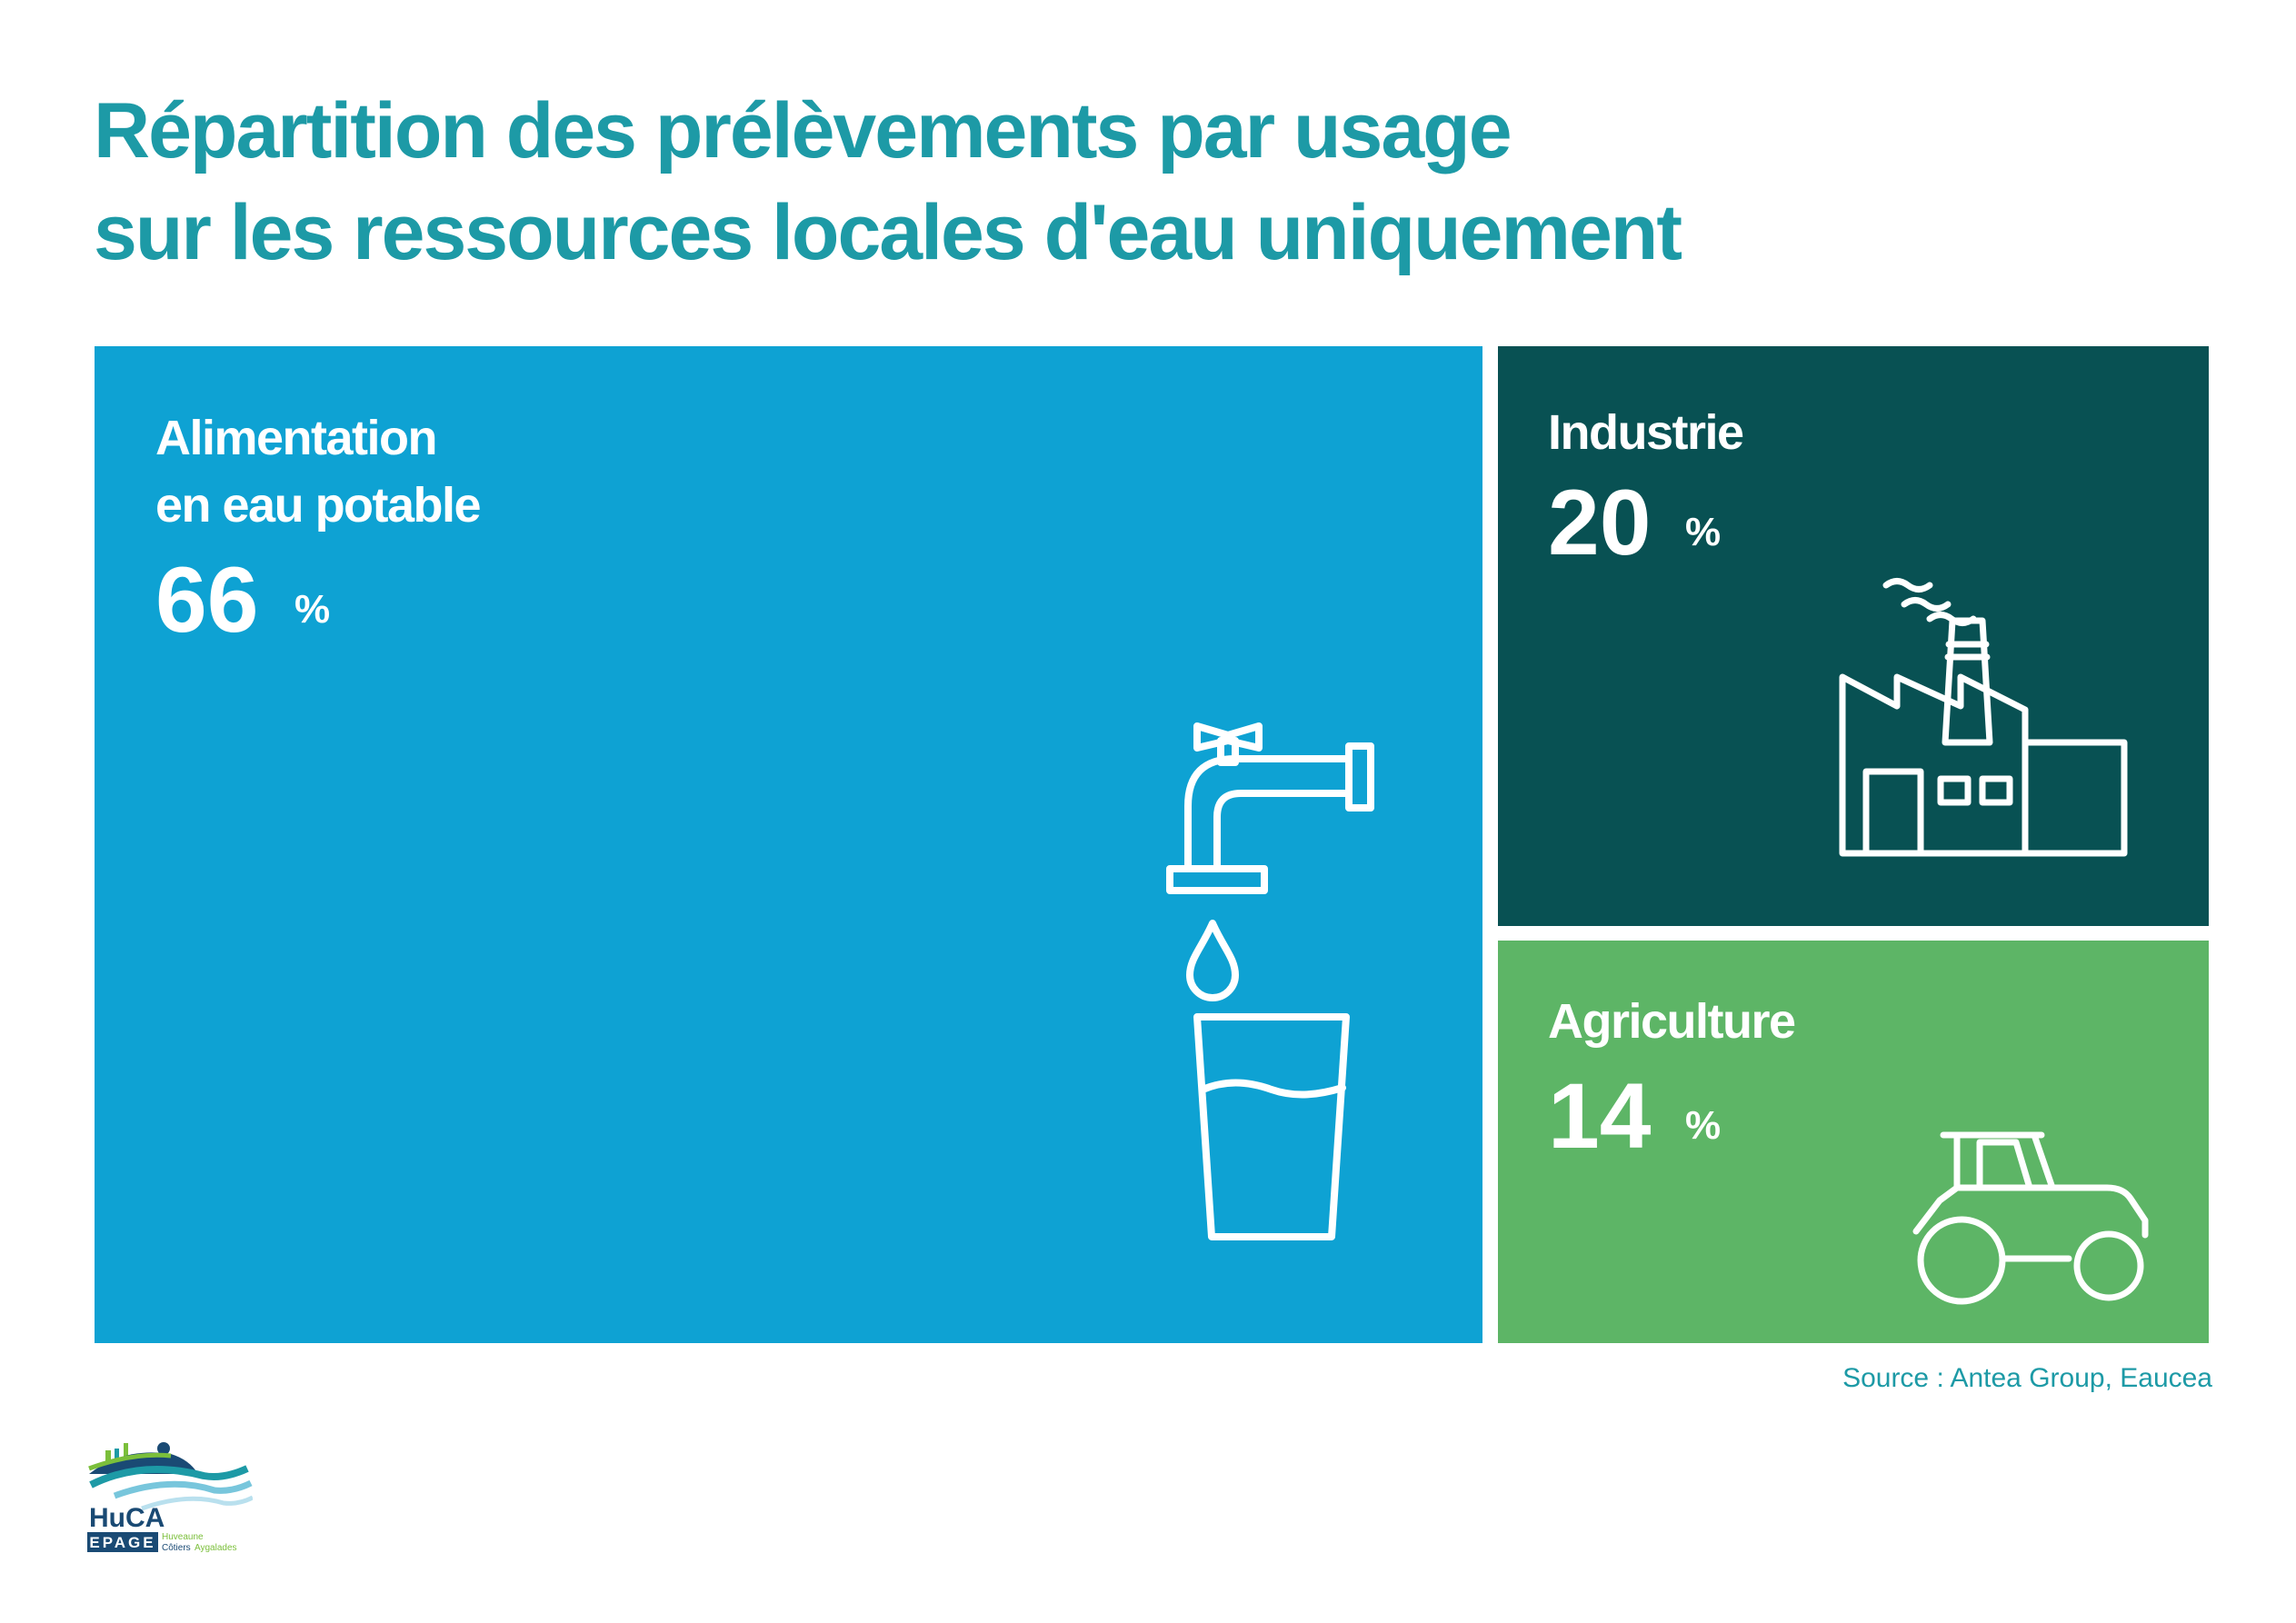 The width and height of the screenshot is (2296, 1623). Describe the element at coordinates (1983, 718) in the screenshot. I see `factory-icon` at that location.